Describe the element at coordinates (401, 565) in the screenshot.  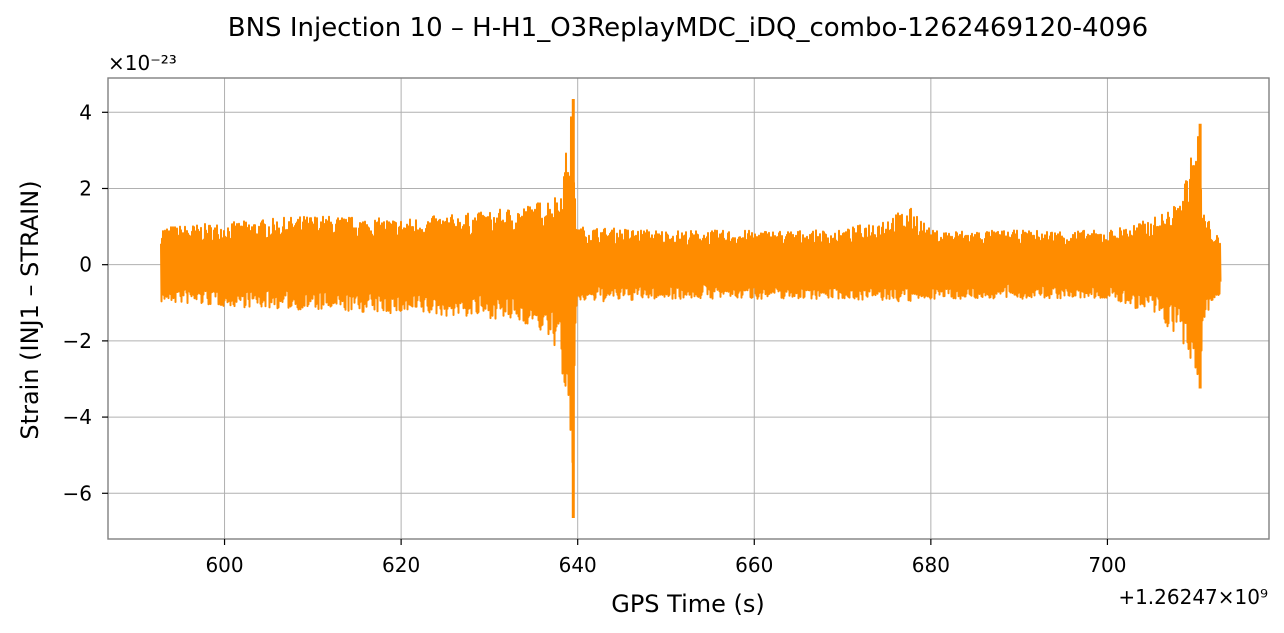
I see `x-tick-label: 620` at that location.